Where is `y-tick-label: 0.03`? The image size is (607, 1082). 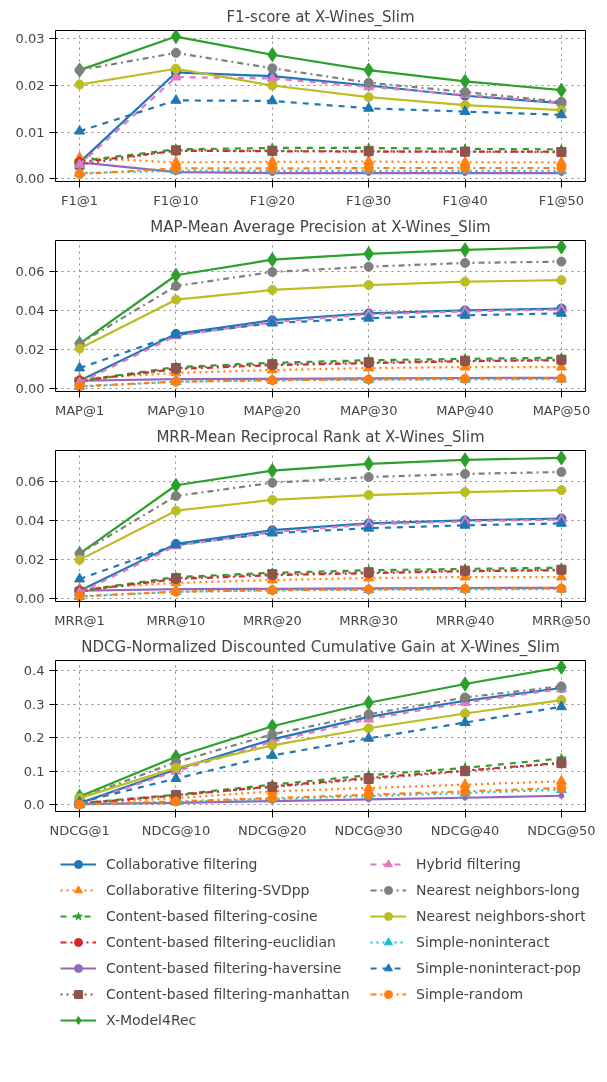 y-tick-label: 0.03 is located at coordinates (30, 39).